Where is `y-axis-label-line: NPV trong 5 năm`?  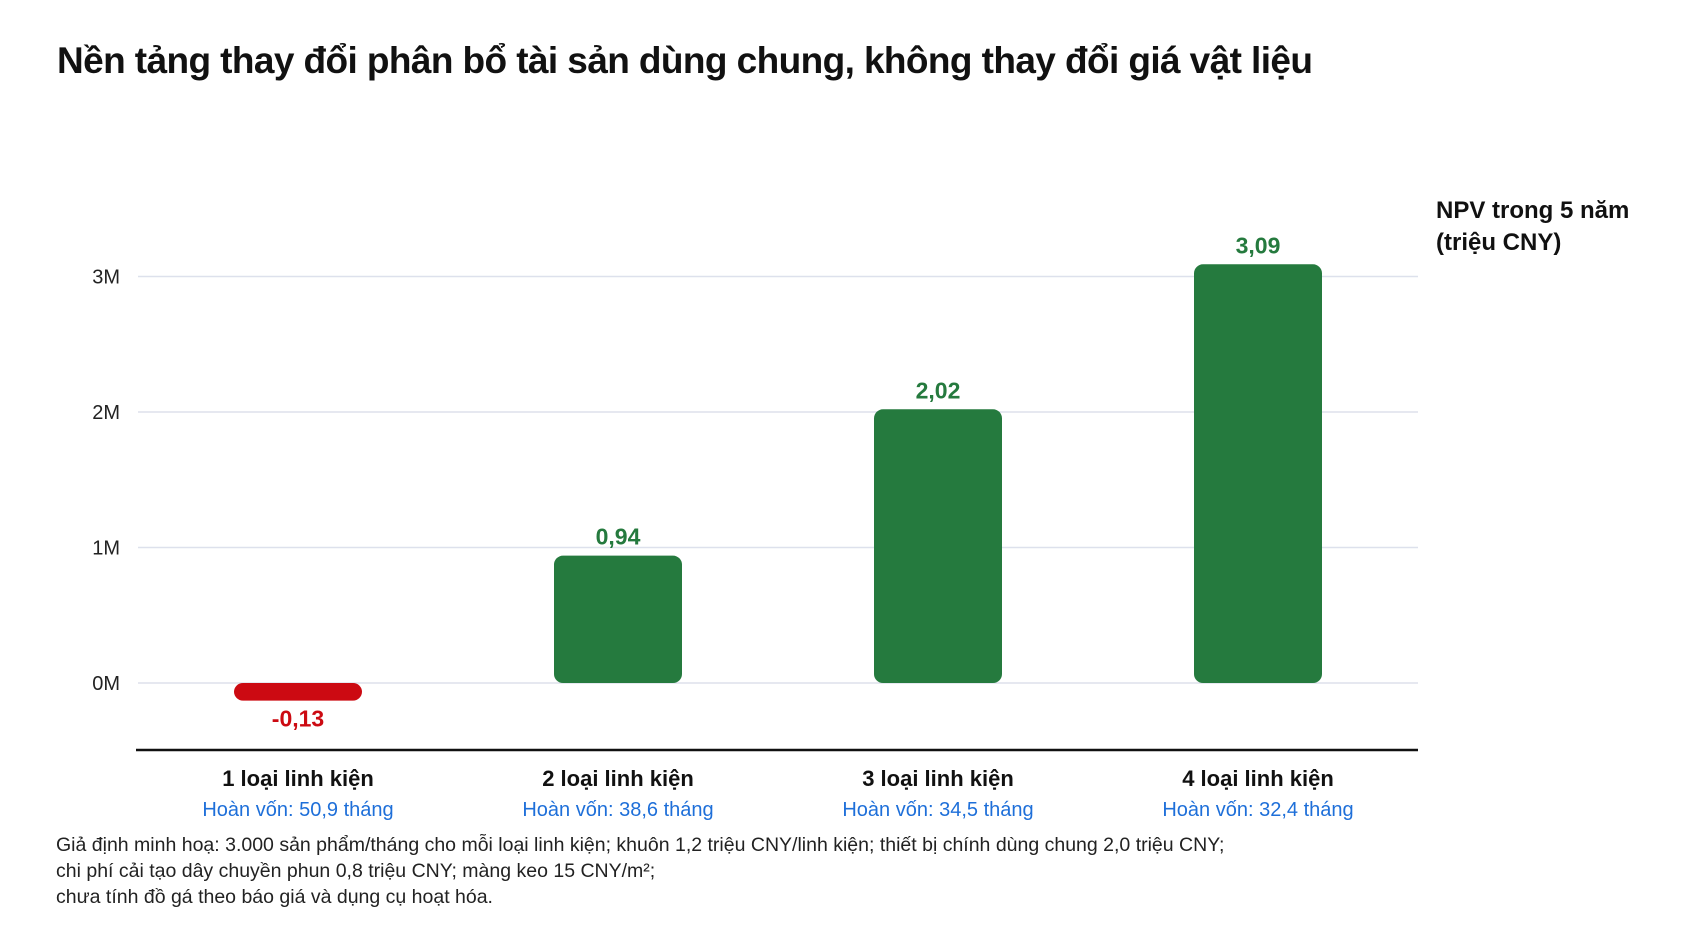
y-axis-label-line: NPV trong 5 năm is located at coordinates (1532, 210).